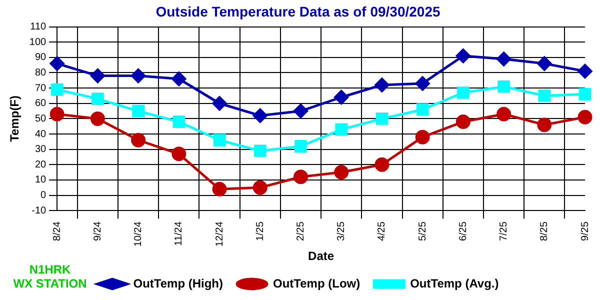 The height and width of the screenshot is (300, 600). I want to click on x-tick-label: 8/25, so click(544, 231).